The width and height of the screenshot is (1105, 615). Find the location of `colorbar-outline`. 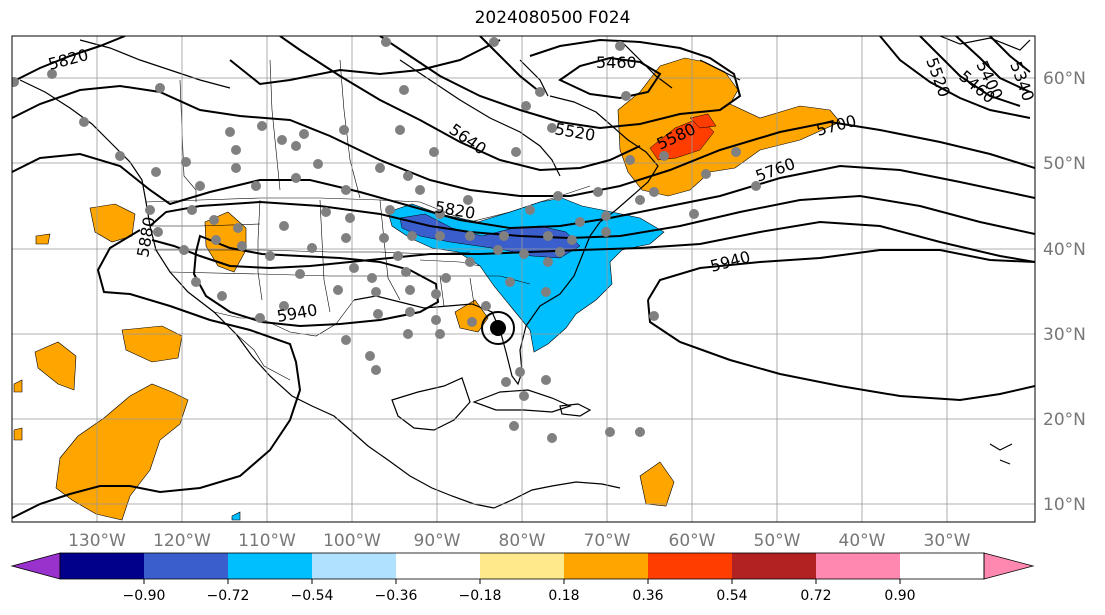

colorbar-outline is located at coordinates (522, 566).